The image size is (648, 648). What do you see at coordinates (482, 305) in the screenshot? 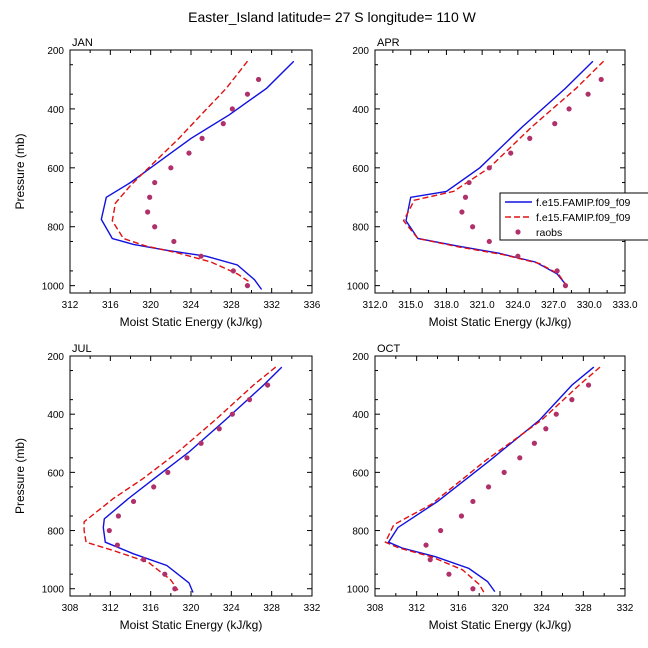
I see `x-tick-label: 321.0` at bounding box center [482, 305].